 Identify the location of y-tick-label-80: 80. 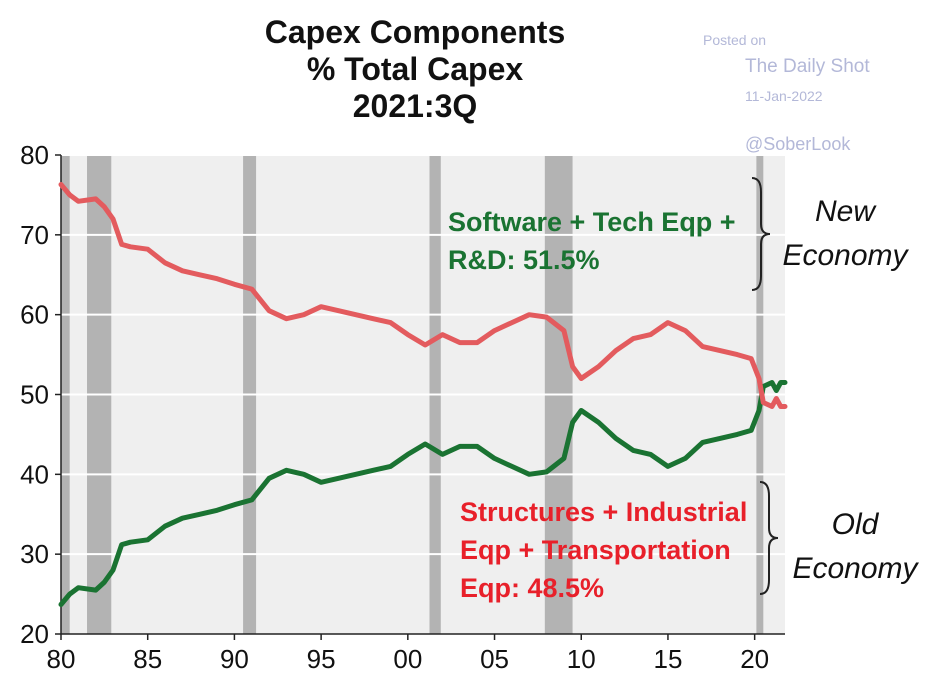
(34, 155).